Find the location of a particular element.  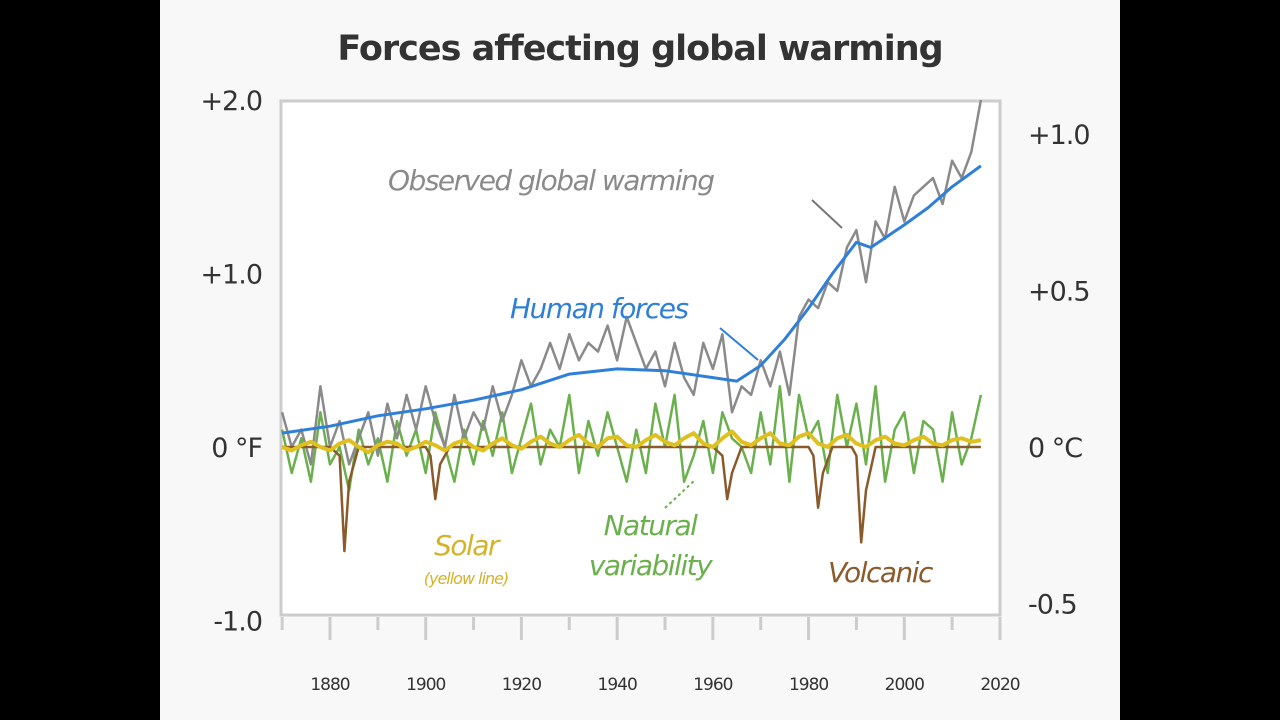

y-left-tick-label: 0 °F is located at coordinates (236, 448).